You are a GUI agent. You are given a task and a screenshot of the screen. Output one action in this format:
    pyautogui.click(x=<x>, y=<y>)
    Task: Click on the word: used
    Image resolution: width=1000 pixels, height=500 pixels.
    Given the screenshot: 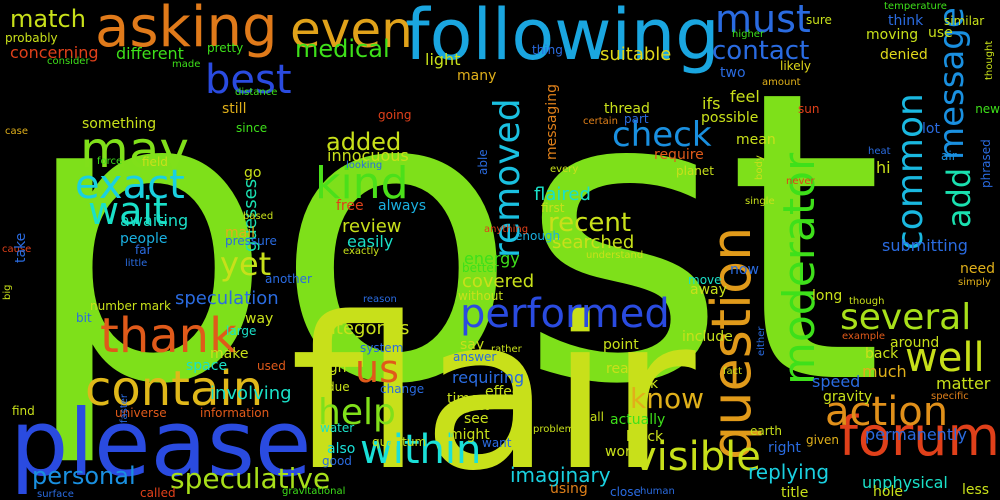 What is the action you would take?
    pyautogui.click(x=271, y=366)
    